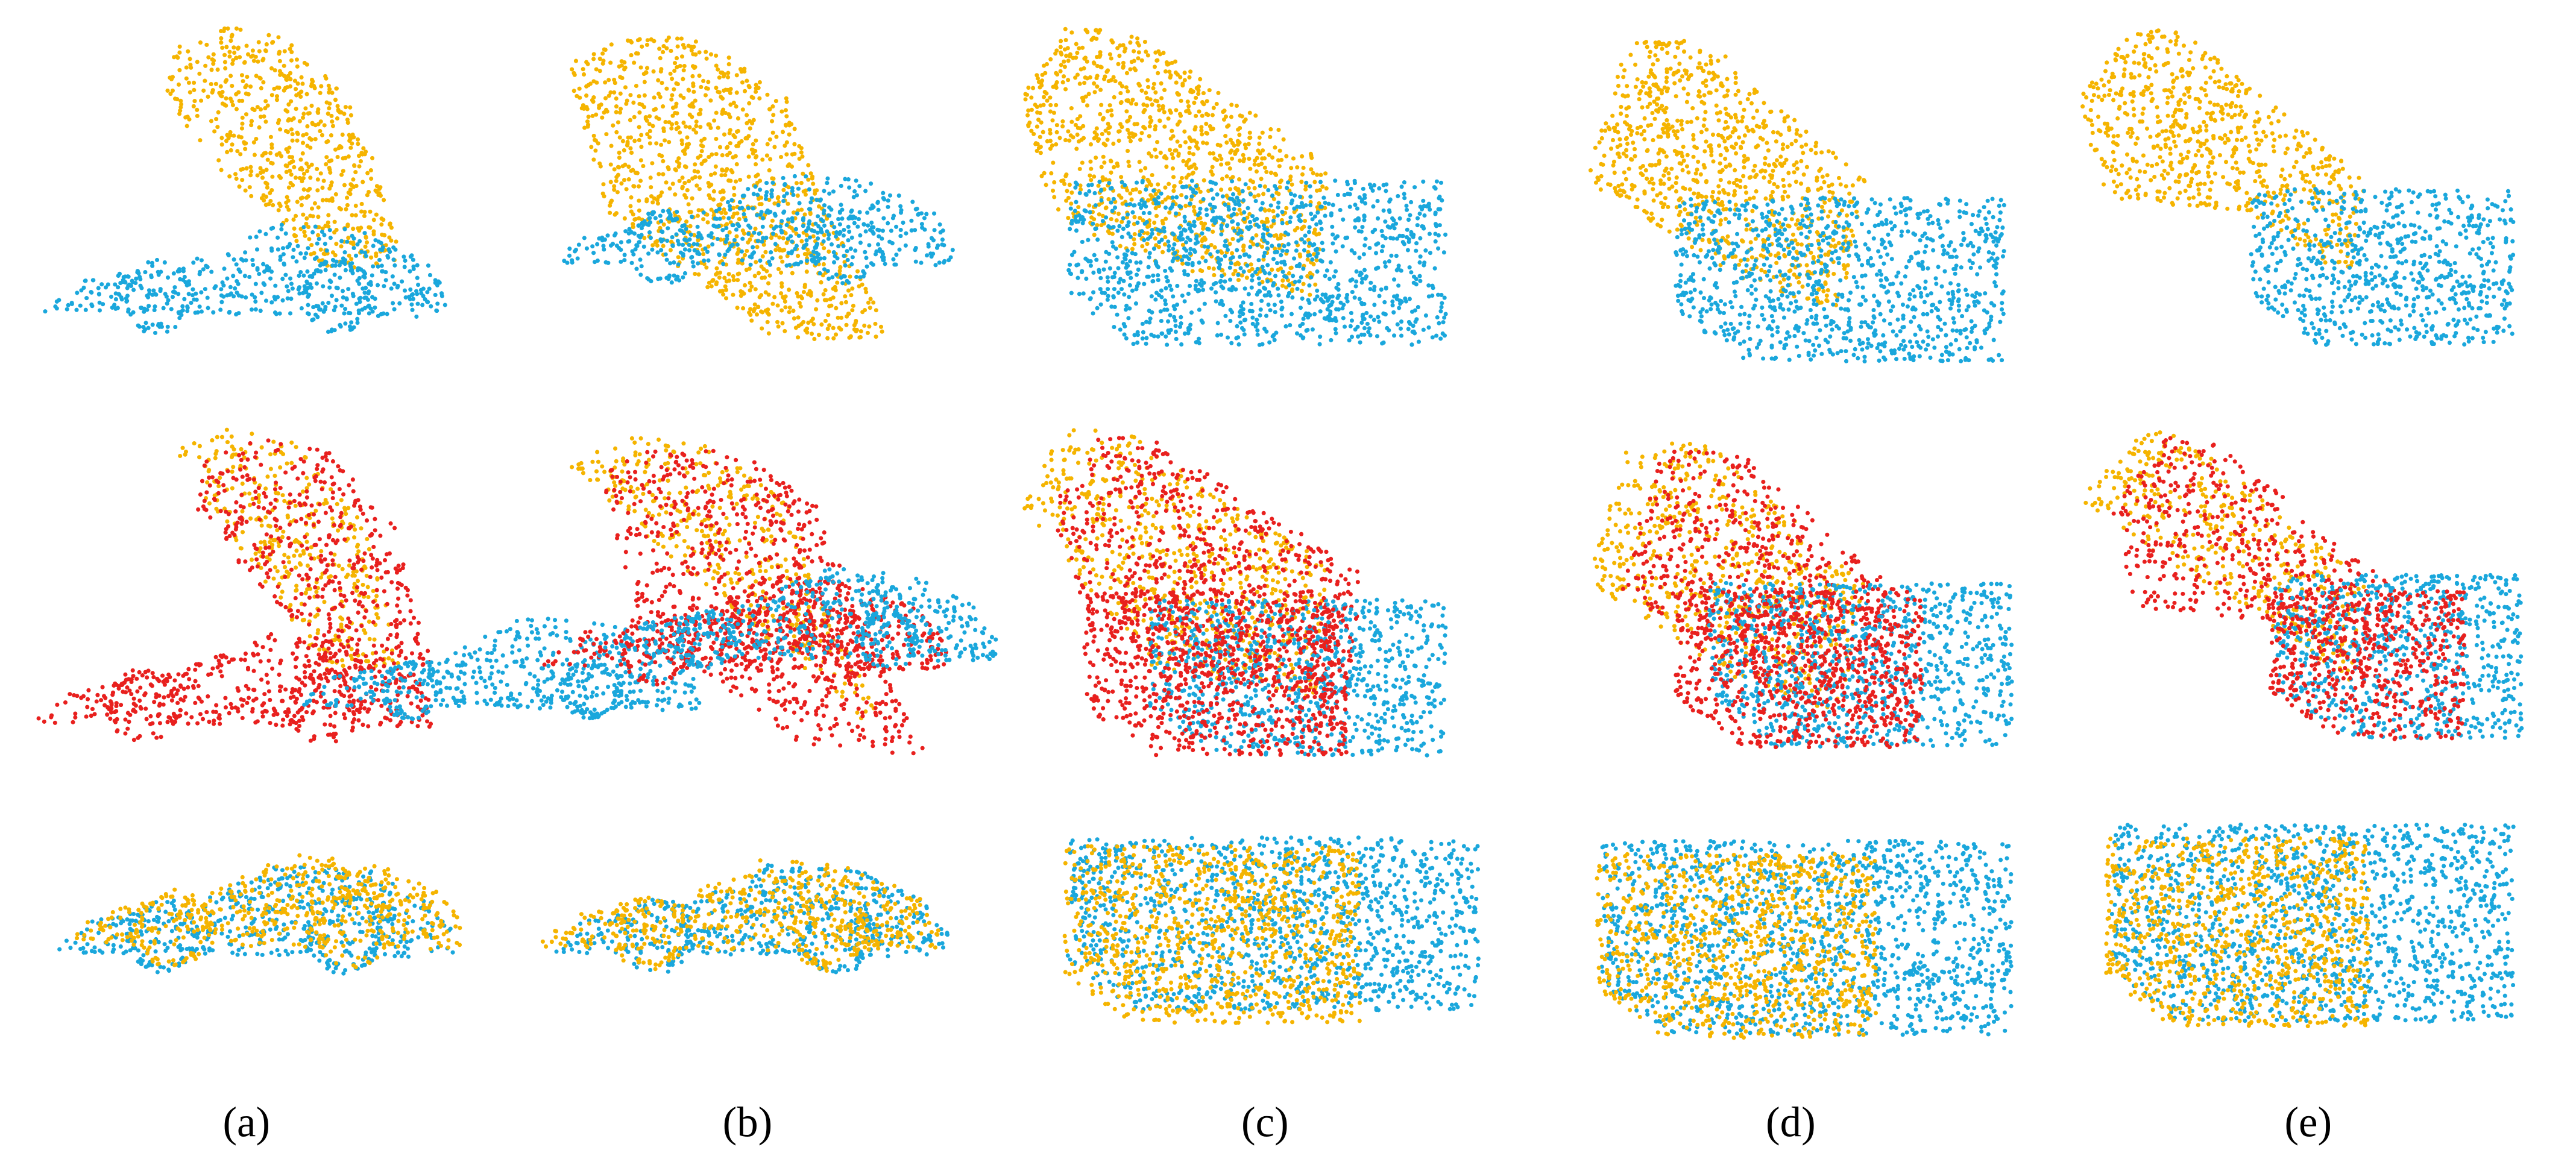 The width and height of the screenshot is (2576, 1162). Describe the element at coordinates (246, 1122) in the screenshot. I see `panel-label: (a)` at that location.